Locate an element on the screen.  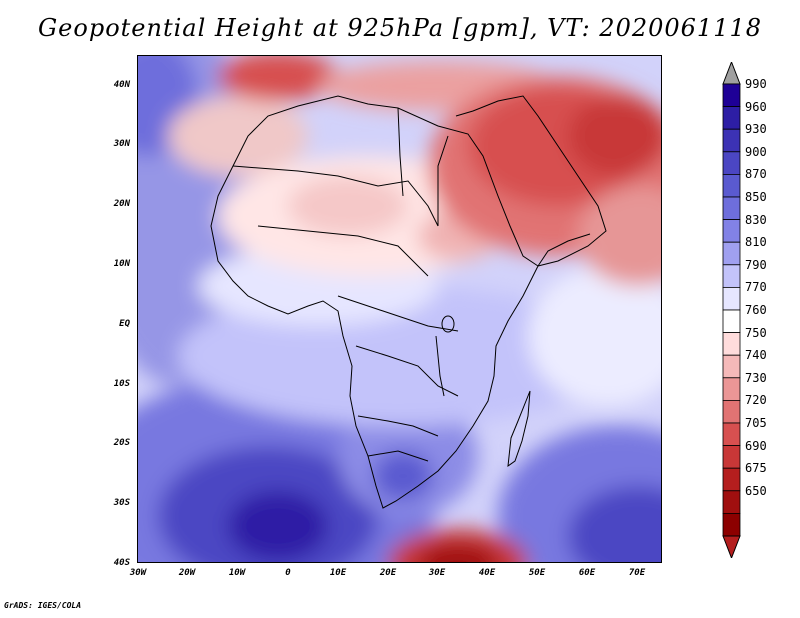
lakes is located at coordinates (445, 356).